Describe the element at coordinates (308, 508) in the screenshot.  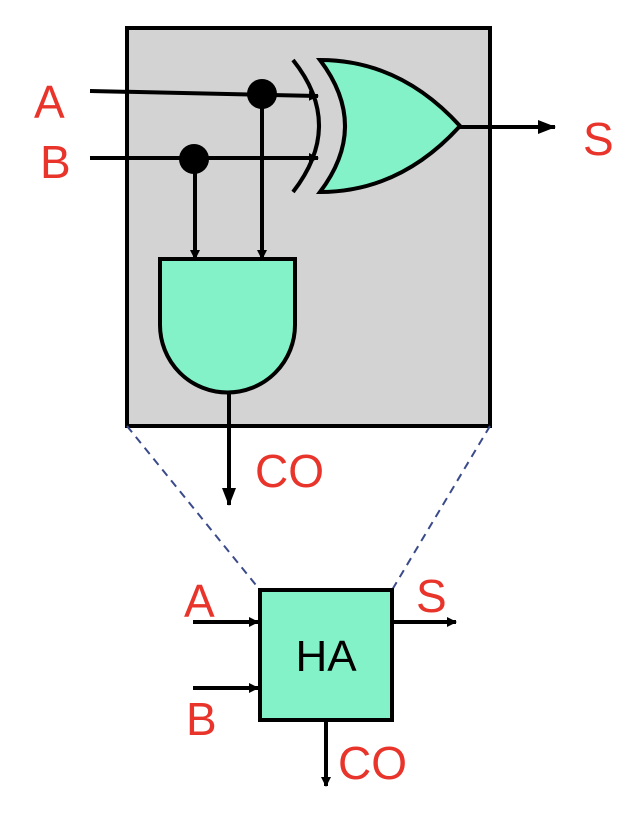
I see `zoom-lines` at that location.